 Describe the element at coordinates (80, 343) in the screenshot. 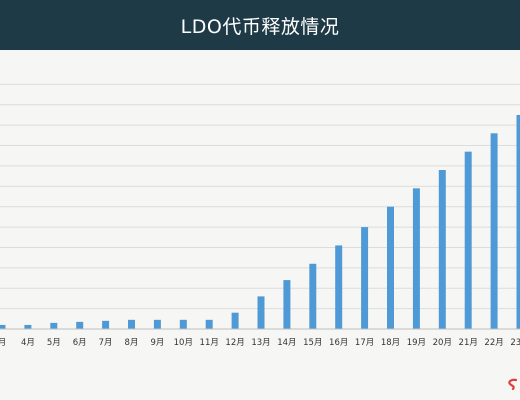

I see `x-tick-label-3: 6月` at that location.